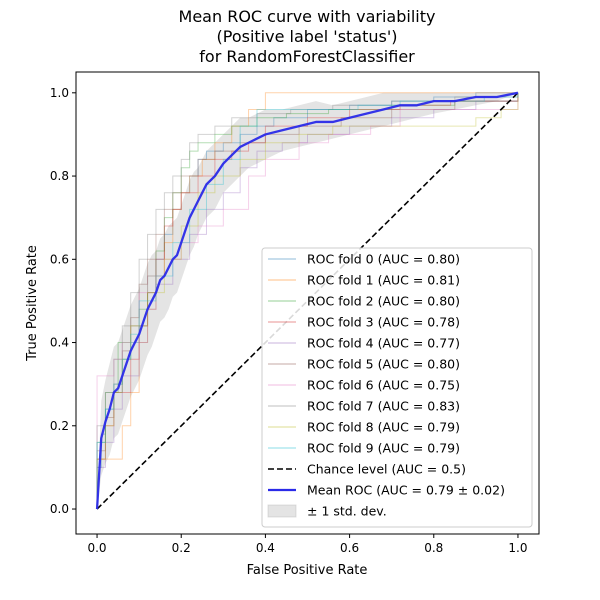 This screenshot has width=600, height=600. I want to click on legend-label: ROC fold 9 (AUC = 0.79), so click(383, 448).